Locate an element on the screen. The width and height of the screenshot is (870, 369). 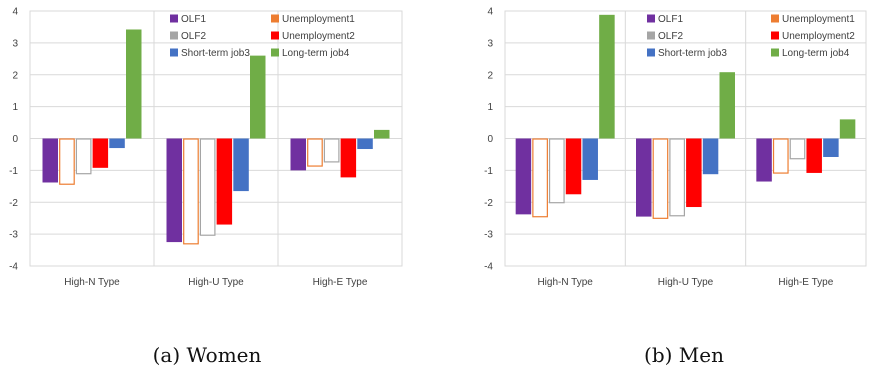
figure-caption: (b) Men is located at coordinates (684, 355).